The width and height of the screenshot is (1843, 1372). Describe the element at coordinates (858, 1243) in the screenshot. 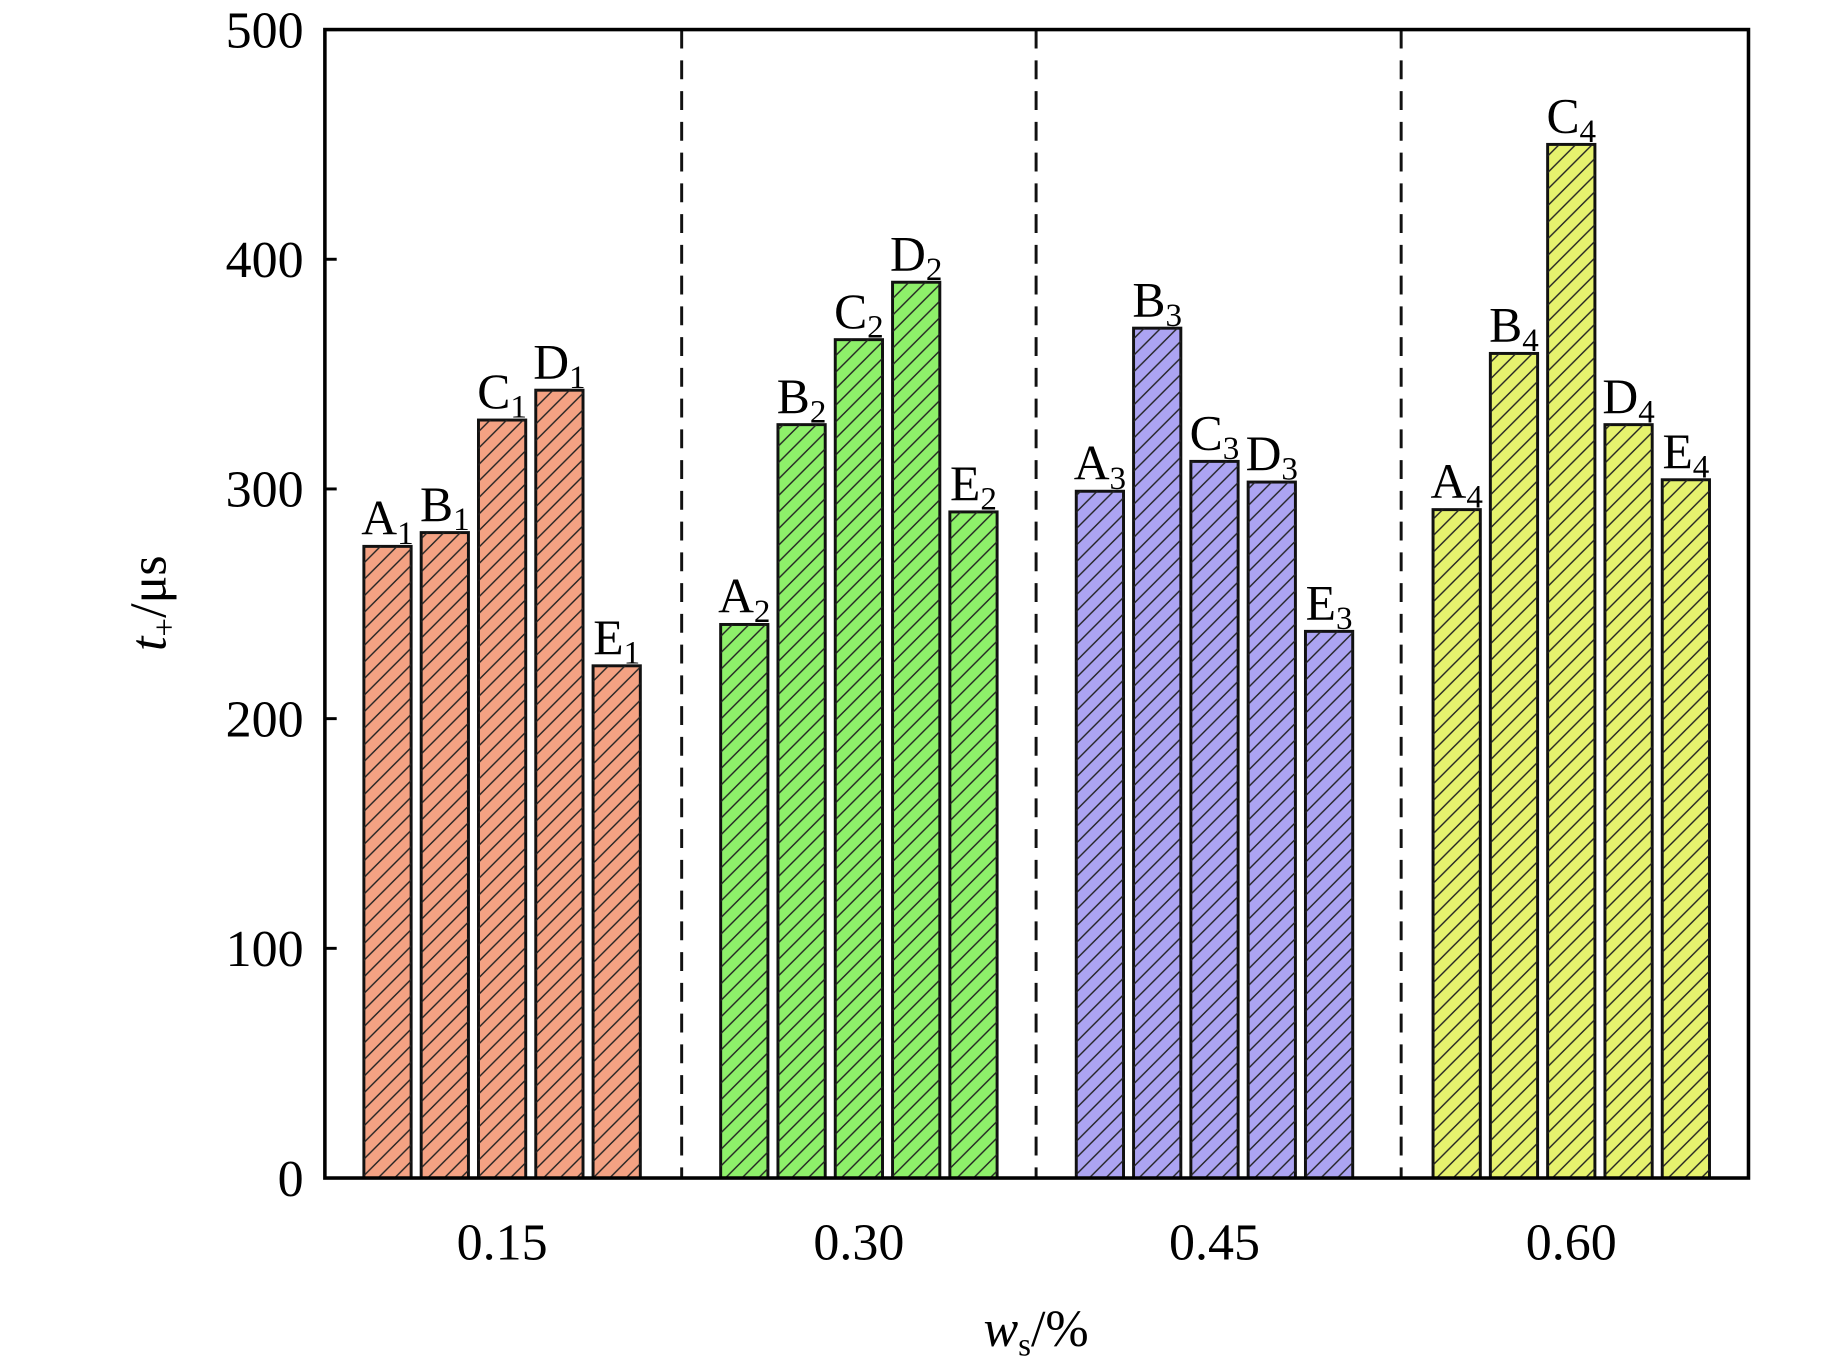

I see `x-tick-label: 0.30` at that location.